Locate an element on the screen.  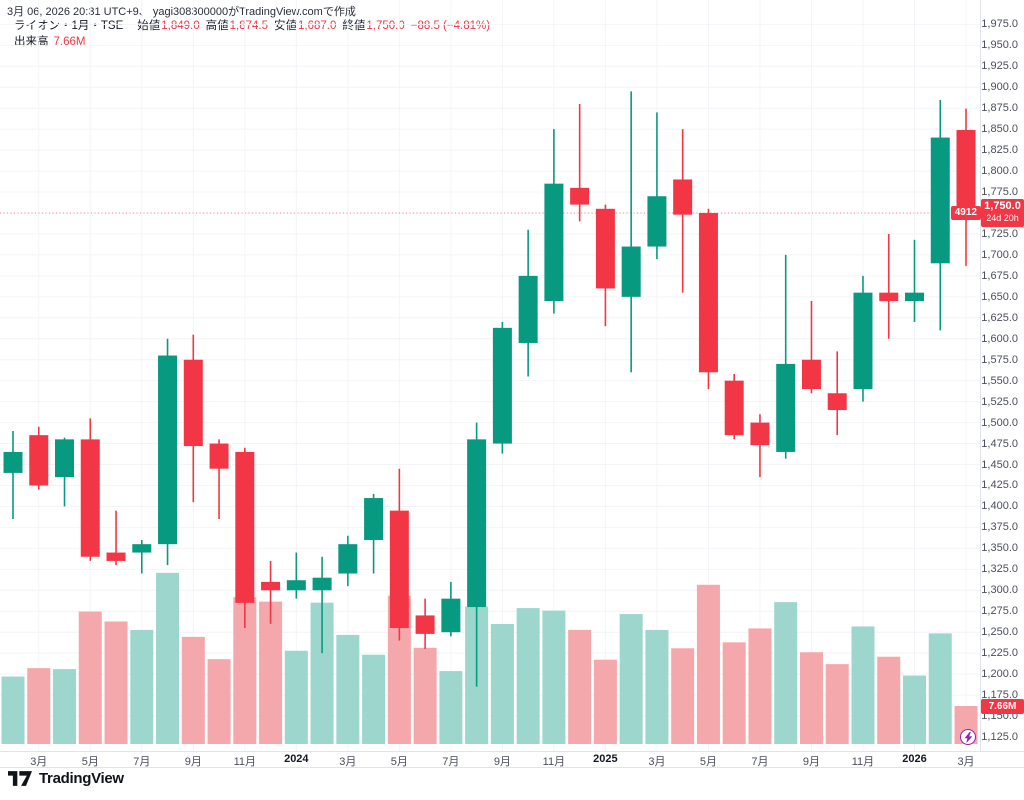
price-tick-label: 1,950.0 is located at coordinates (999, 45).